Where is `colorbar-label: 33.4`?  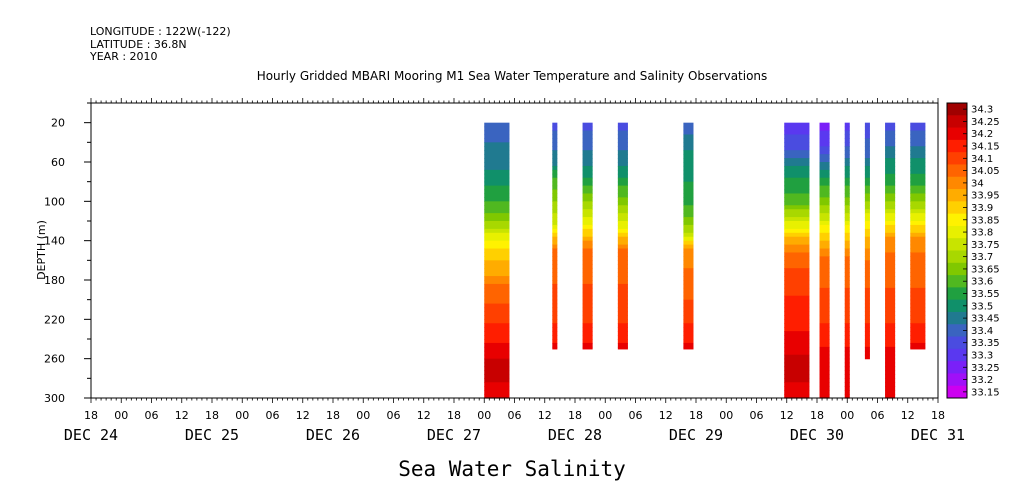 colorbar-label: 33.4 is located at coordinates (982, 331).